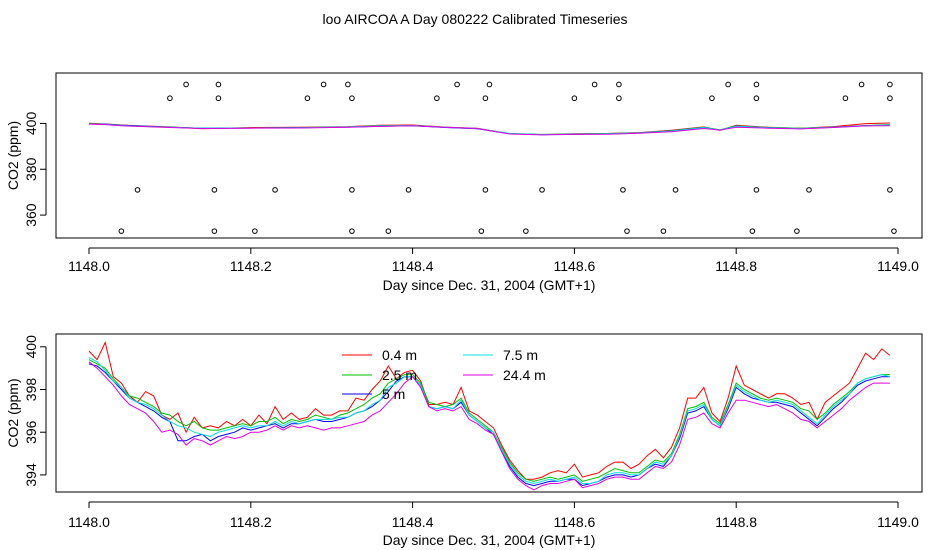  What do you see at coordinates (31, 432) in the screenshot?
I see `y-tick-label: 396` at bounding box center [31, 432].